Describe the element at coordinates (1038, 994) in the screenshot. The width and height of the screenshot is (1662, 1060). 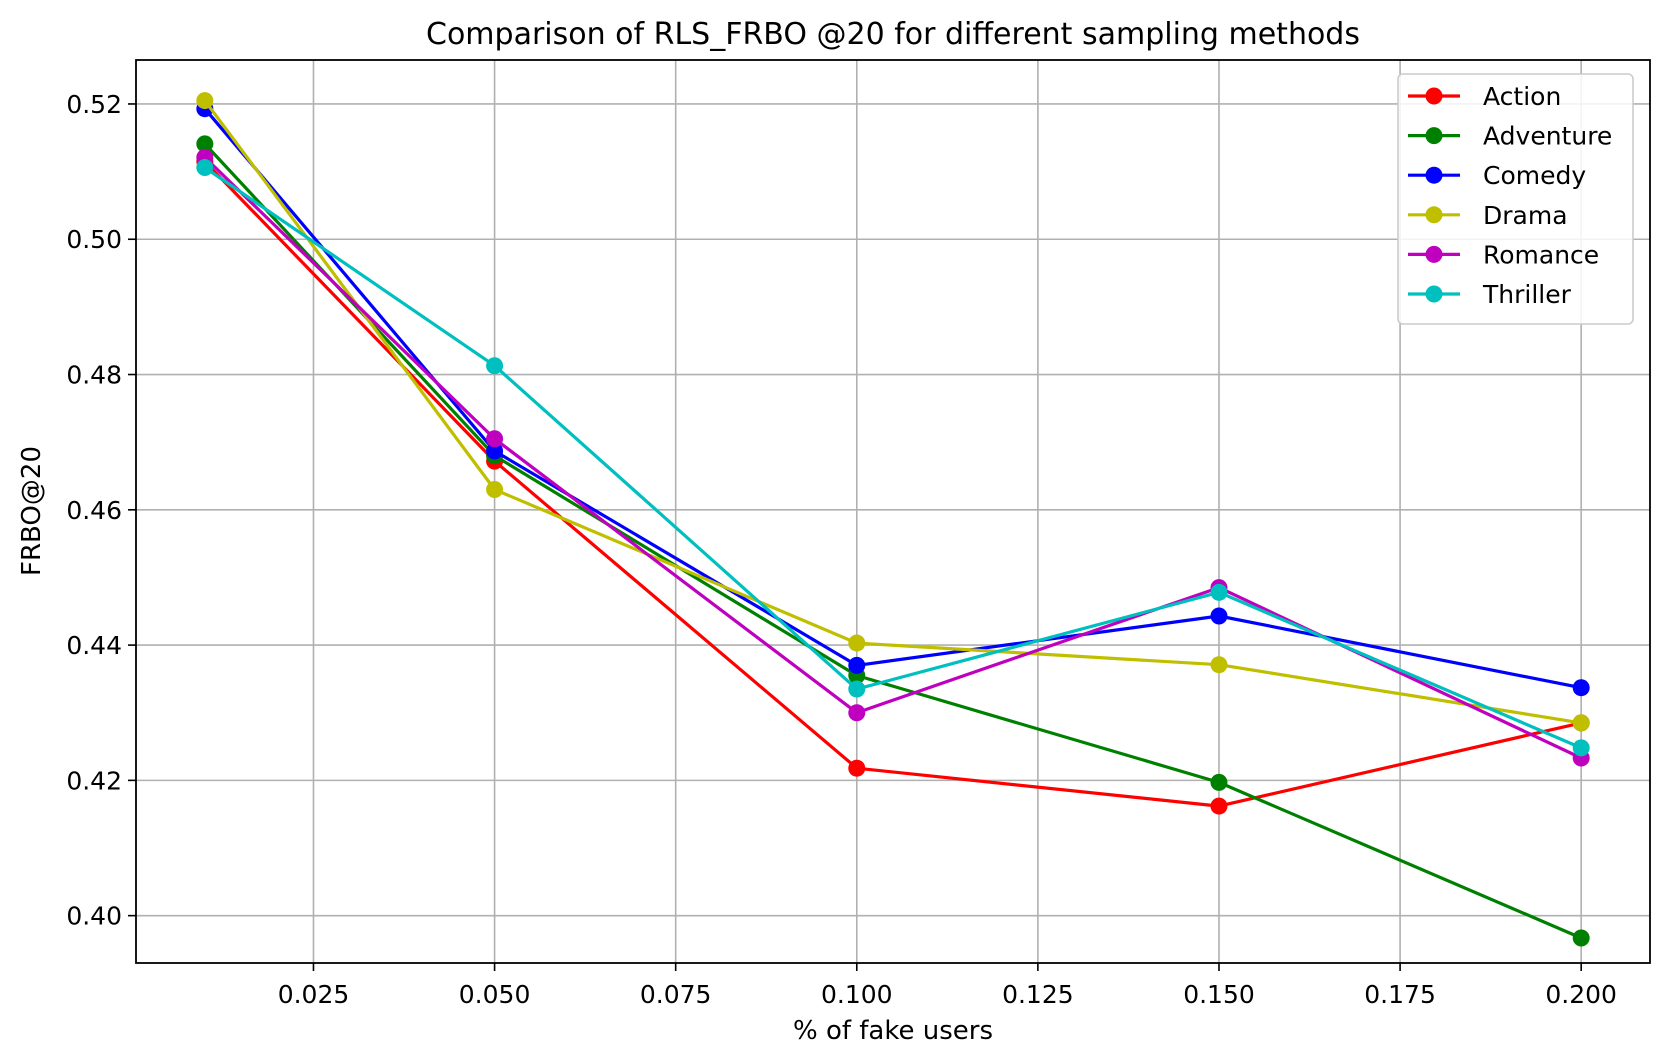
I see `x-tick-label: 0.125` at that location.